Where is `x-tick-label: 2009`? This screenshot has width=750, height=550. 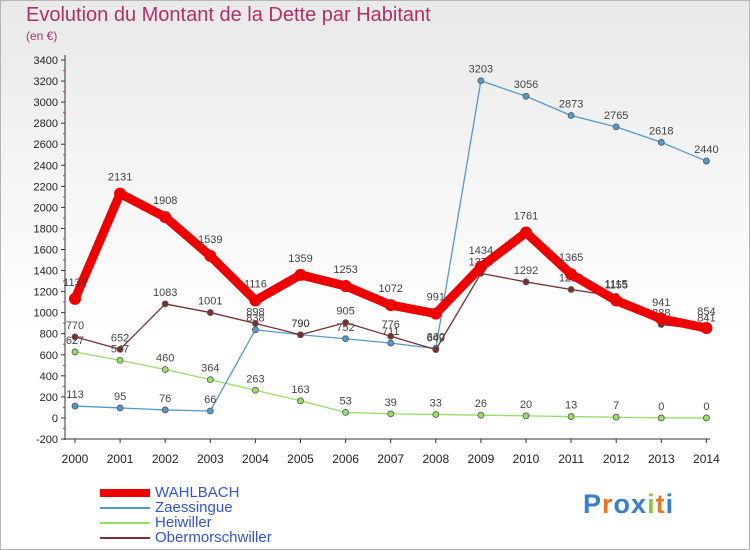 x-tick-label: 2009 is located at coordinates (481, 459).